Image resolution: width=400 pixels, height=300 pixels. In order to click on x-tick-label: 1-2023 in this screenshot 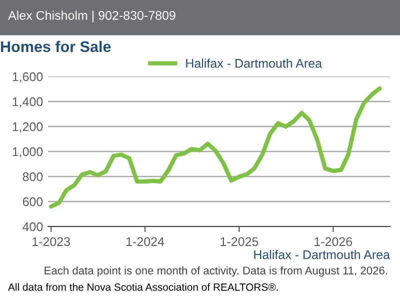, I will do `click(51, 241)`.